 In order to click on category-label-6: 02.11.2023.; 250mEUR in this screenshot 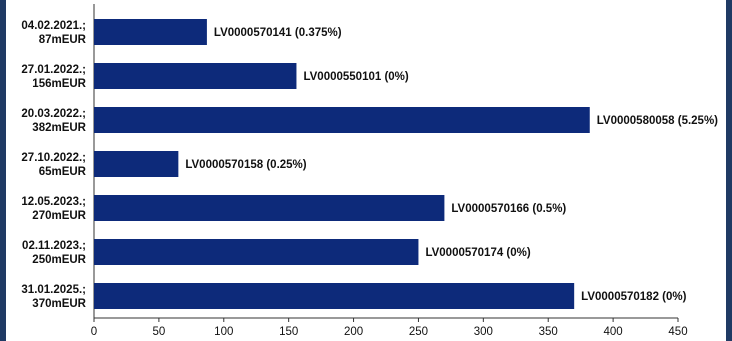, I will do `click(54, 253)`.